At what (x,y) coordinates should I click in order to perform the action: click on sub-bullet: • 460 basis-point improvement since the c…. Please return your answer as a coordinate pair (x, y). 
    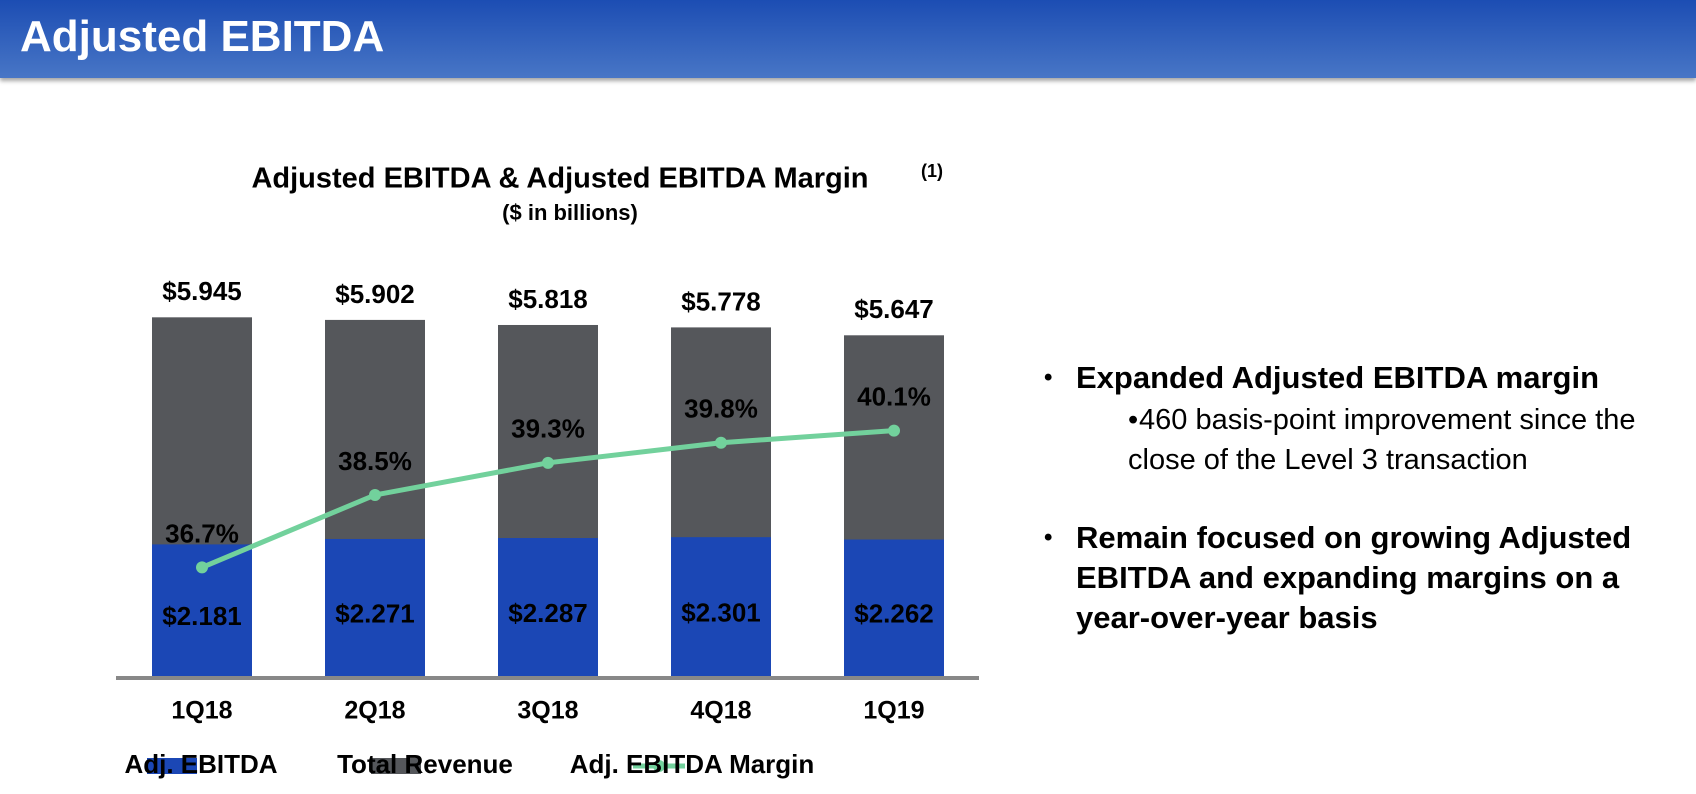
    Looking at the image, I should click on (1380, 440).